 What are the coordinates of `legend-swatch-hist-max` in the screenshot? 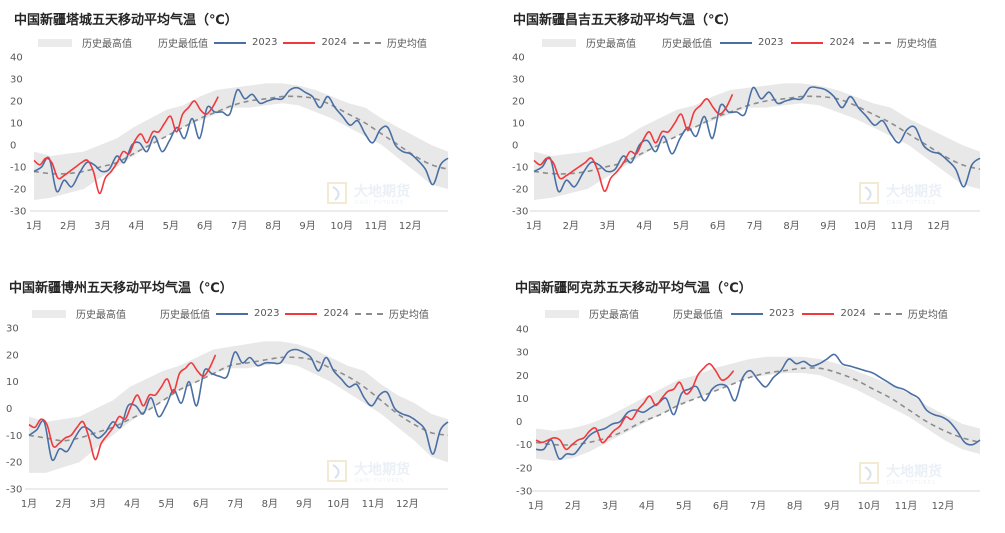 It's located at (559, 42).